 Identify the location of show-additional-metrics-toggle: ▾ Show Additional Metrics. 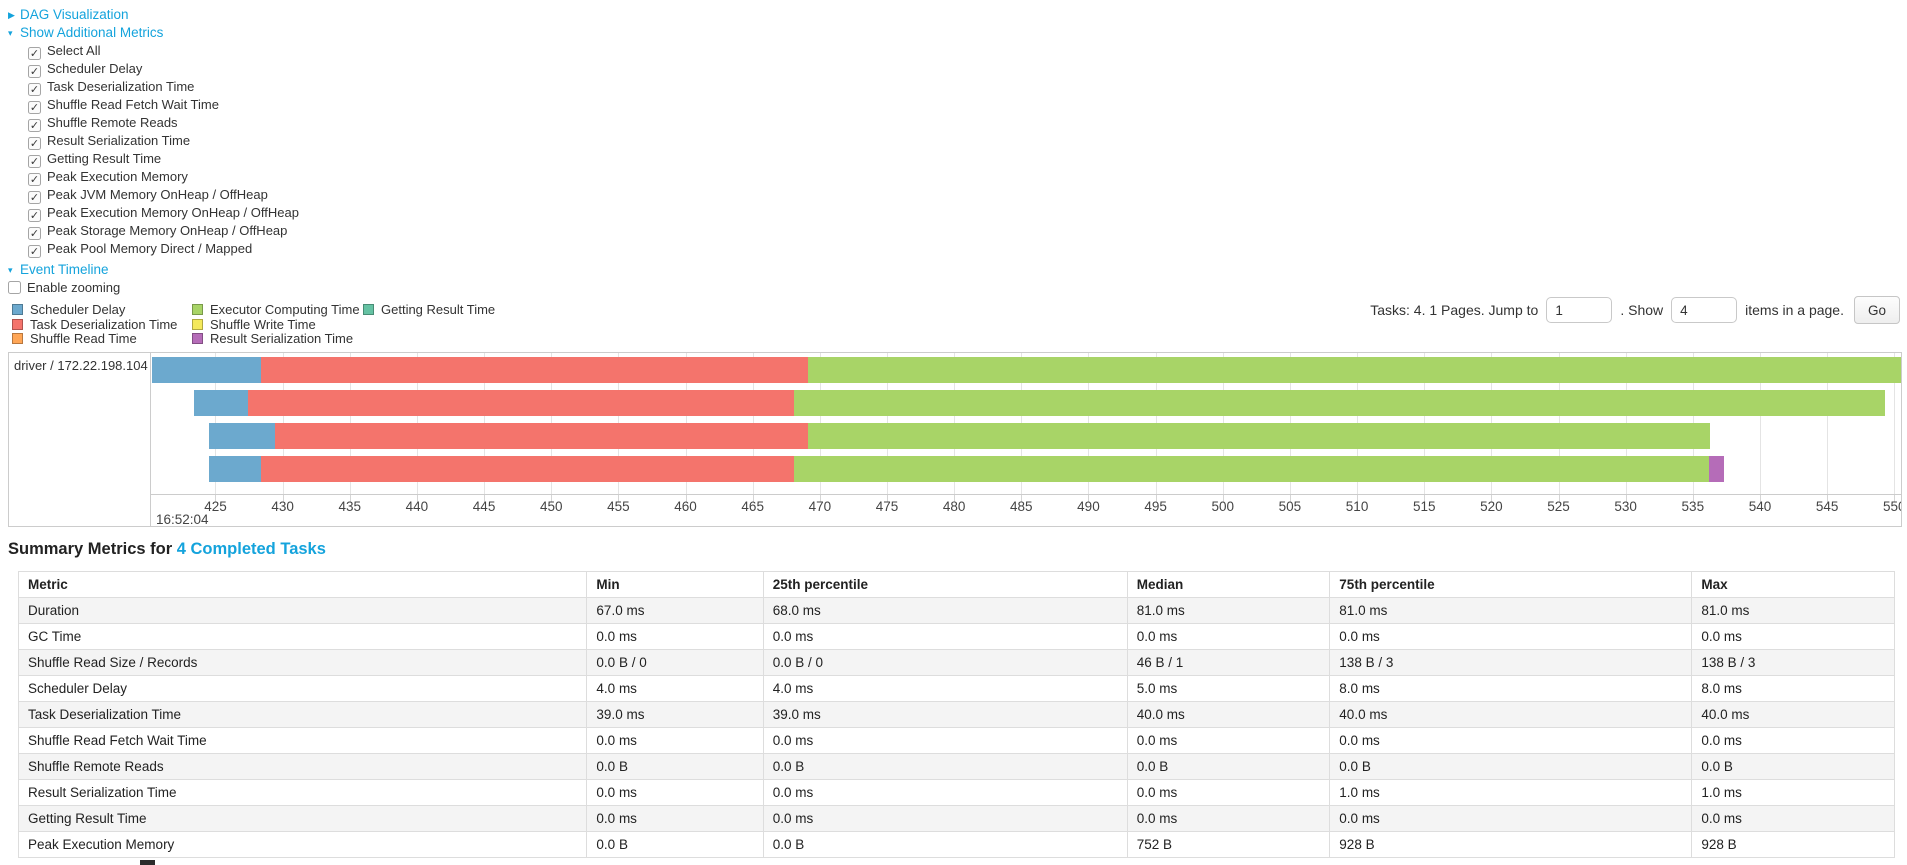
(153, 33).